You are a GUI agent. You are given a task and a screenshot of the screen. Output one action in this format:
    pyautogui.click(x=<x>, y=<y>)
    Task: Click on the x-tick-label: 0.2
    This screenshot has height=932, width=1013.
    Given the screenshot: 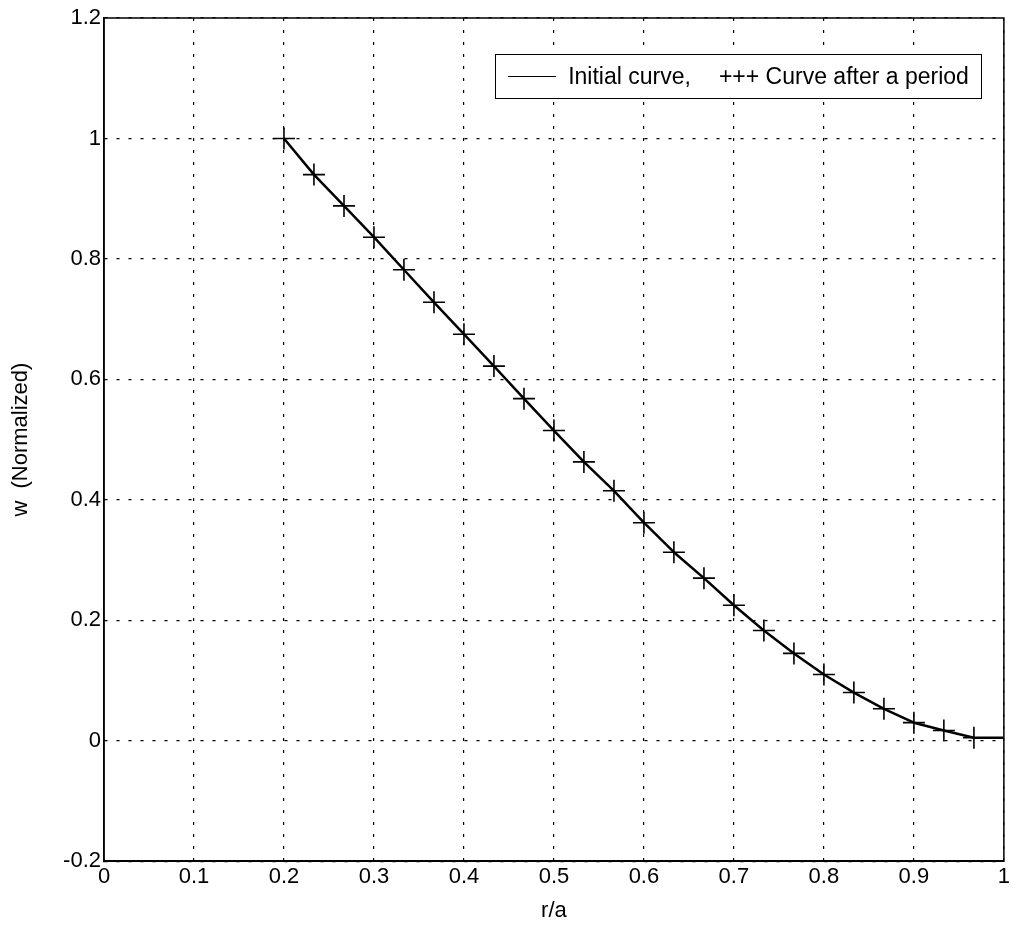 What is the action you would take?
    pyautogui.click(x=284, y=876)
    